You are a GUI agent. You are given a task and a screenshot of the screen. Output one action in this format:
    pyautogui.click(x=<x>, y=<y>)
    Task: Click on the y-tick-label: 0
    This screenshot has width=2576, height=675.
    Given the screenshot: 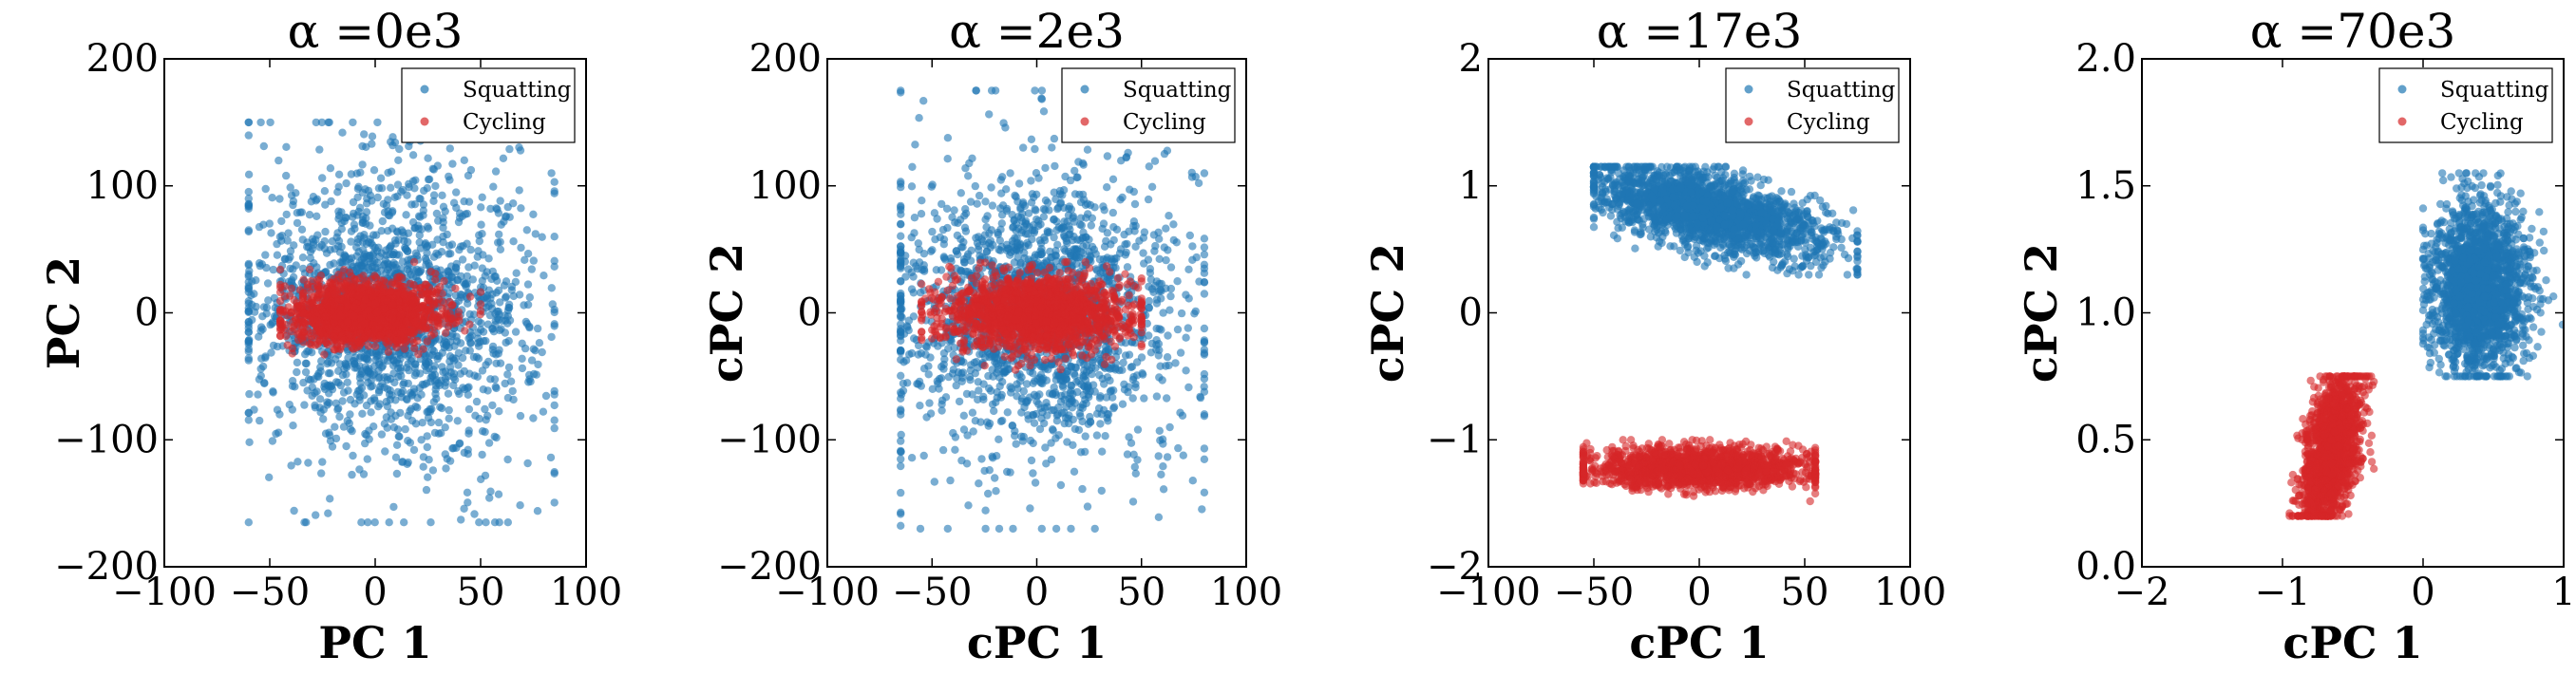 What is the action you would take?
    pyautogui.click(x=147, y=313)
    